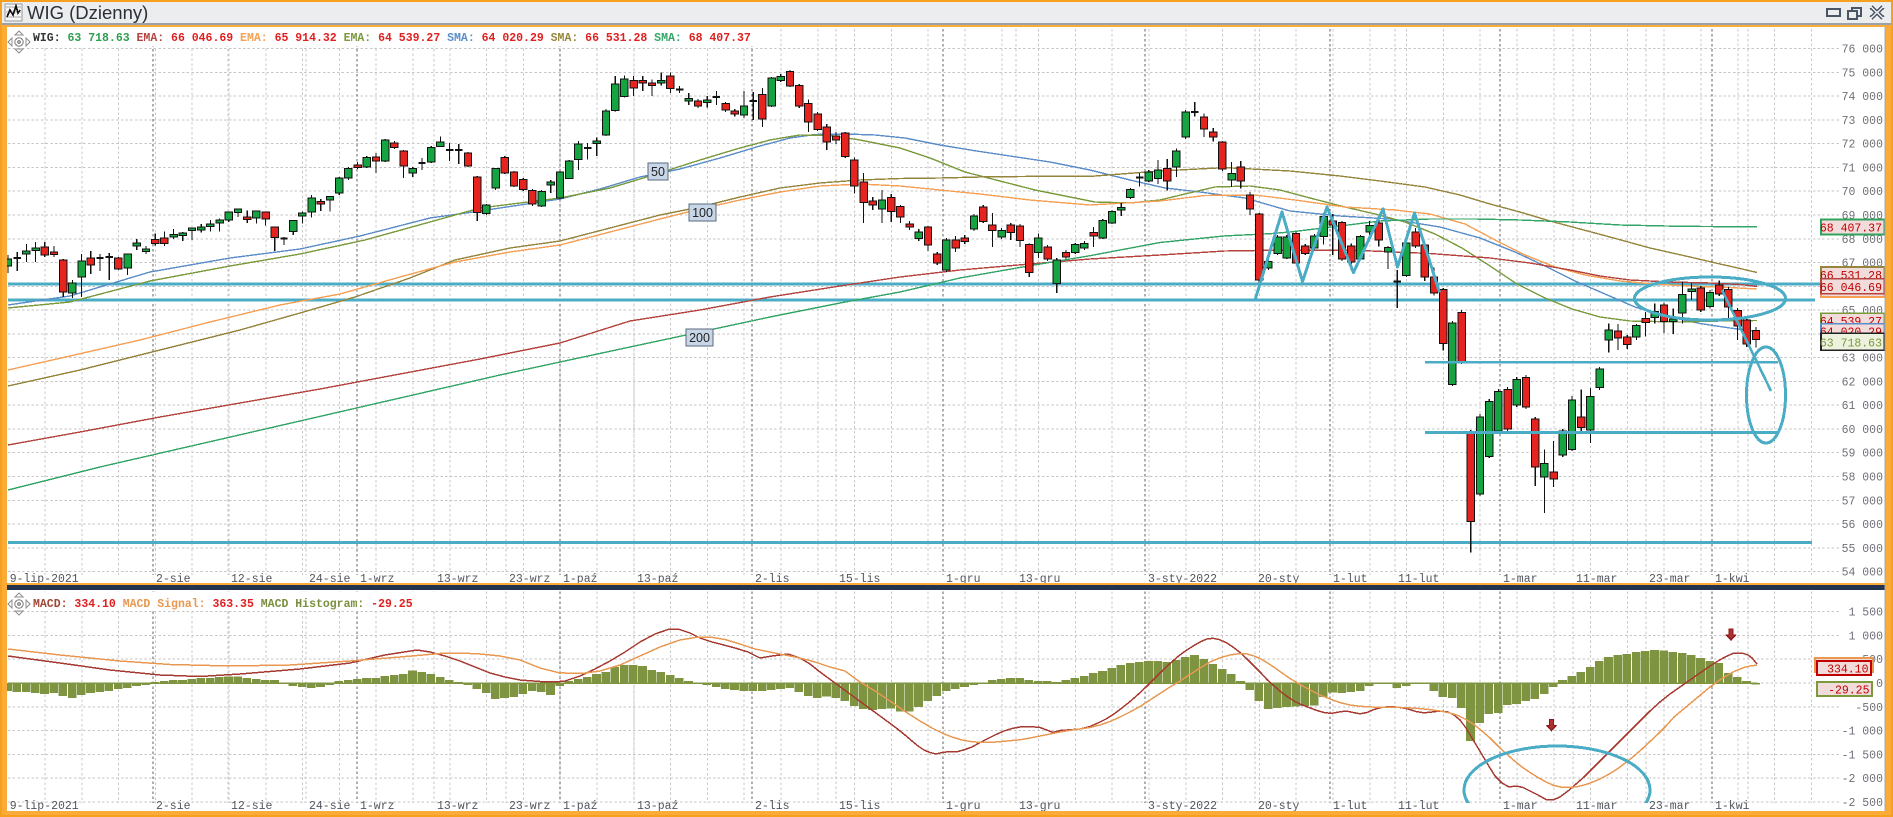 Image resolution: width=1893 pixels, height=817 pixels. I want to click on svg-text: -2 500, so click(1863, 803).